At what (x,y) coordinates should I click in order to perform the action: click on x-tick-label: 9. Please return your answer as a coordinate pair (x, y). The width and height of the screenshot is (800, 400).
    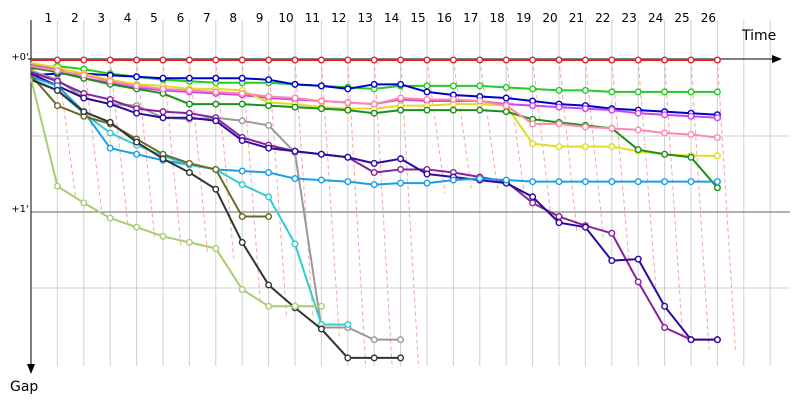
    Looking at the image, I should click on (260, 18).